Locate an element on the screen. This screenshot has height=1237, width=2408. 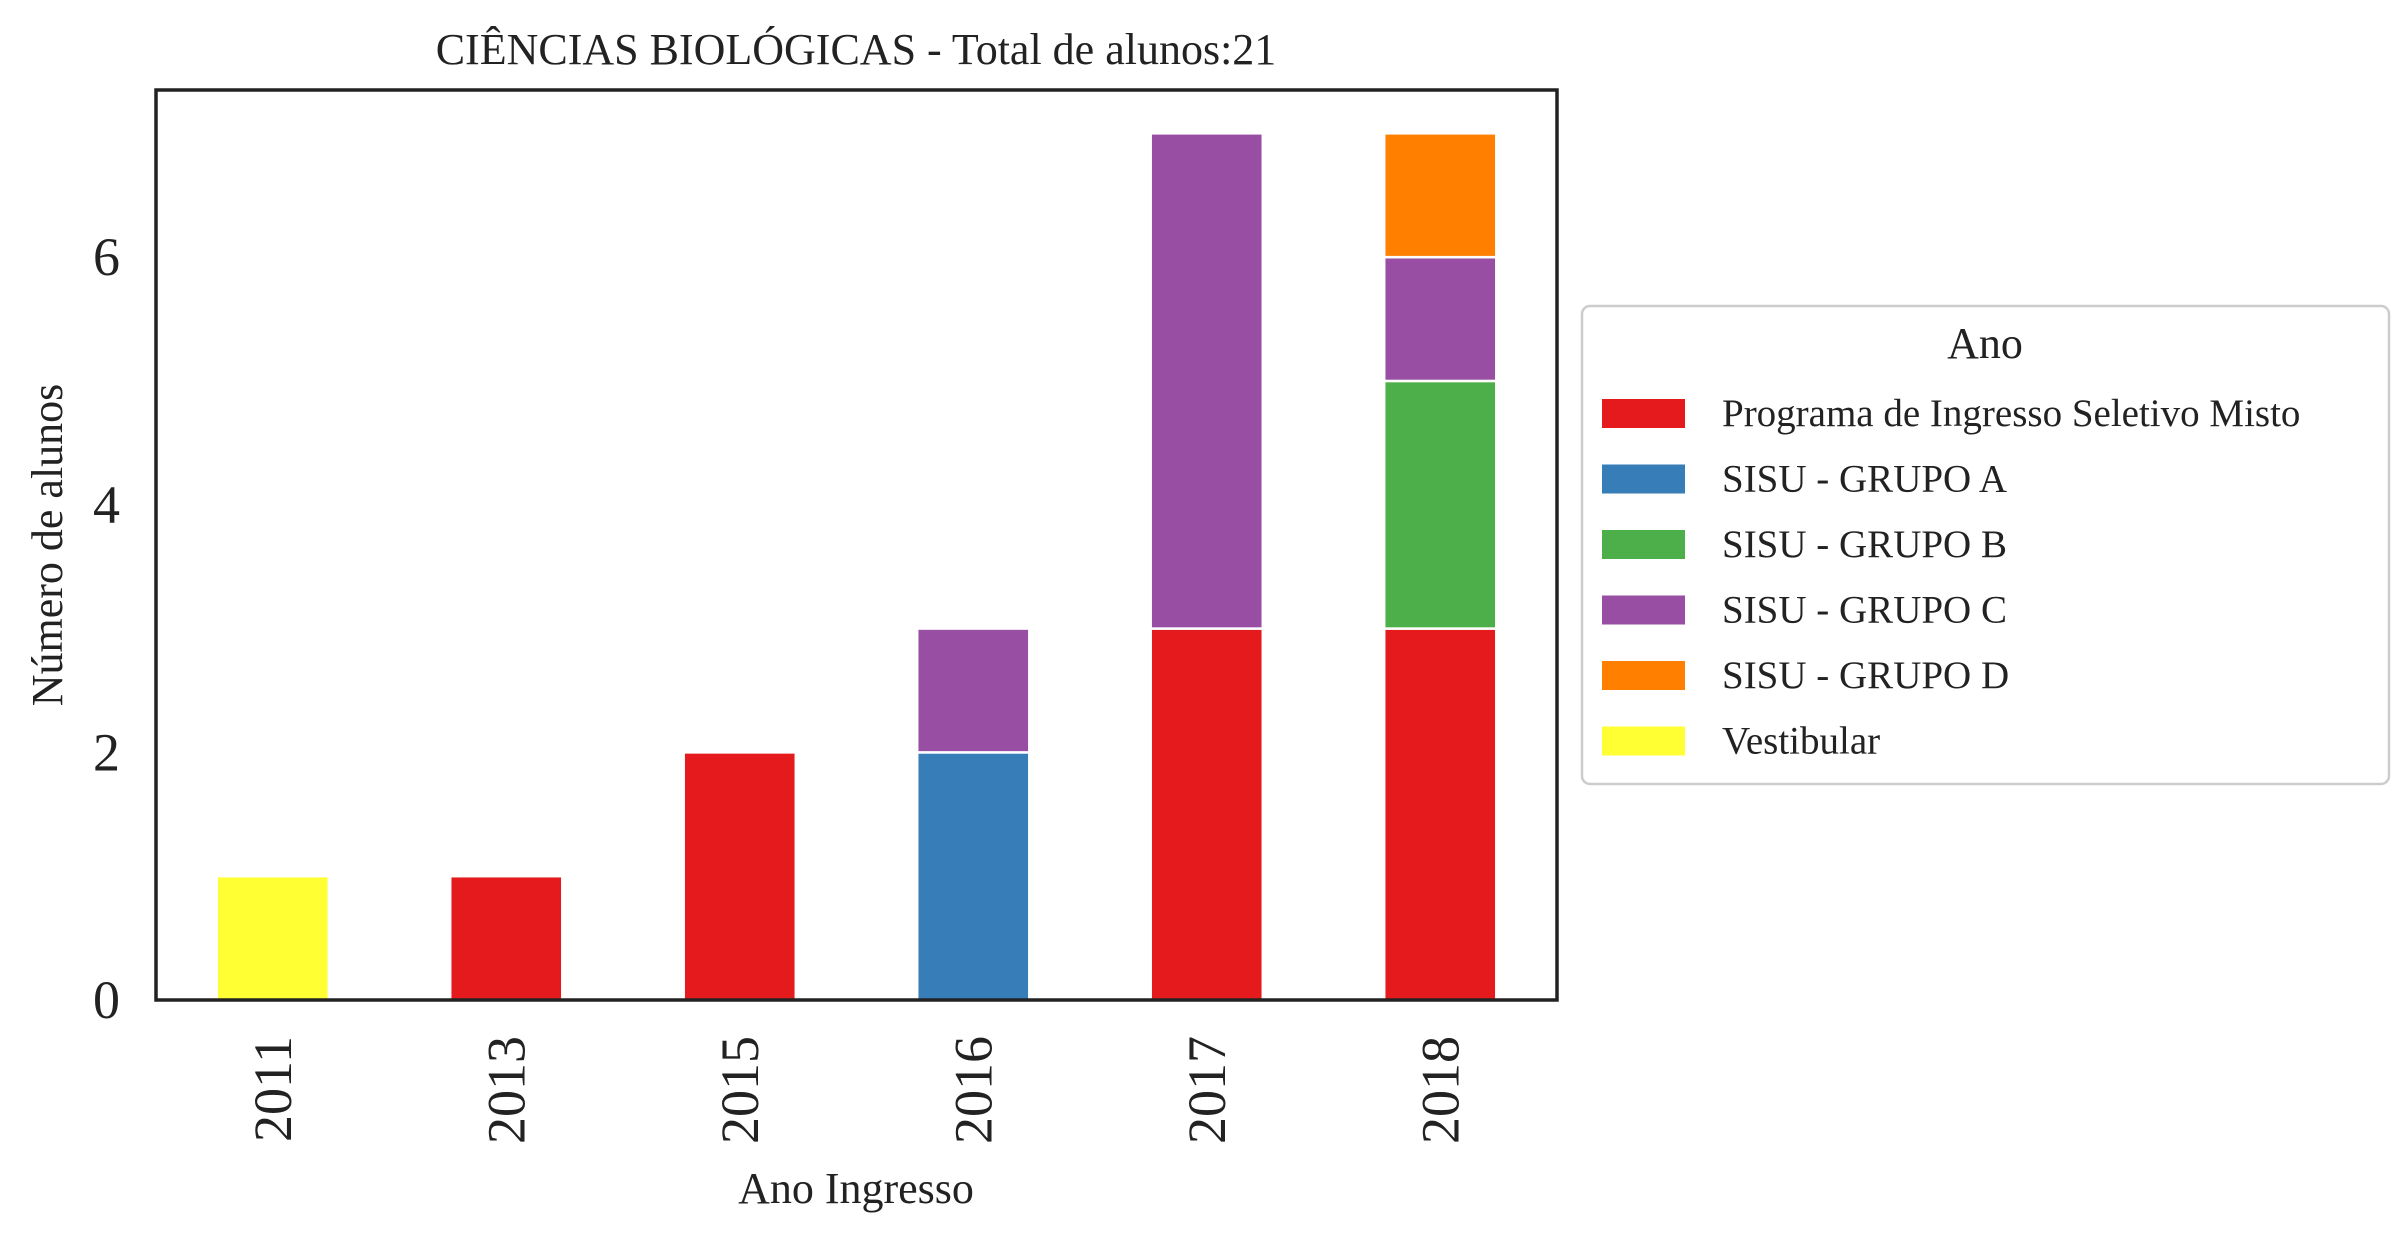
legend-label: Programa de Ingresso Seletivo Misto is located at coordinates (2011, 413).